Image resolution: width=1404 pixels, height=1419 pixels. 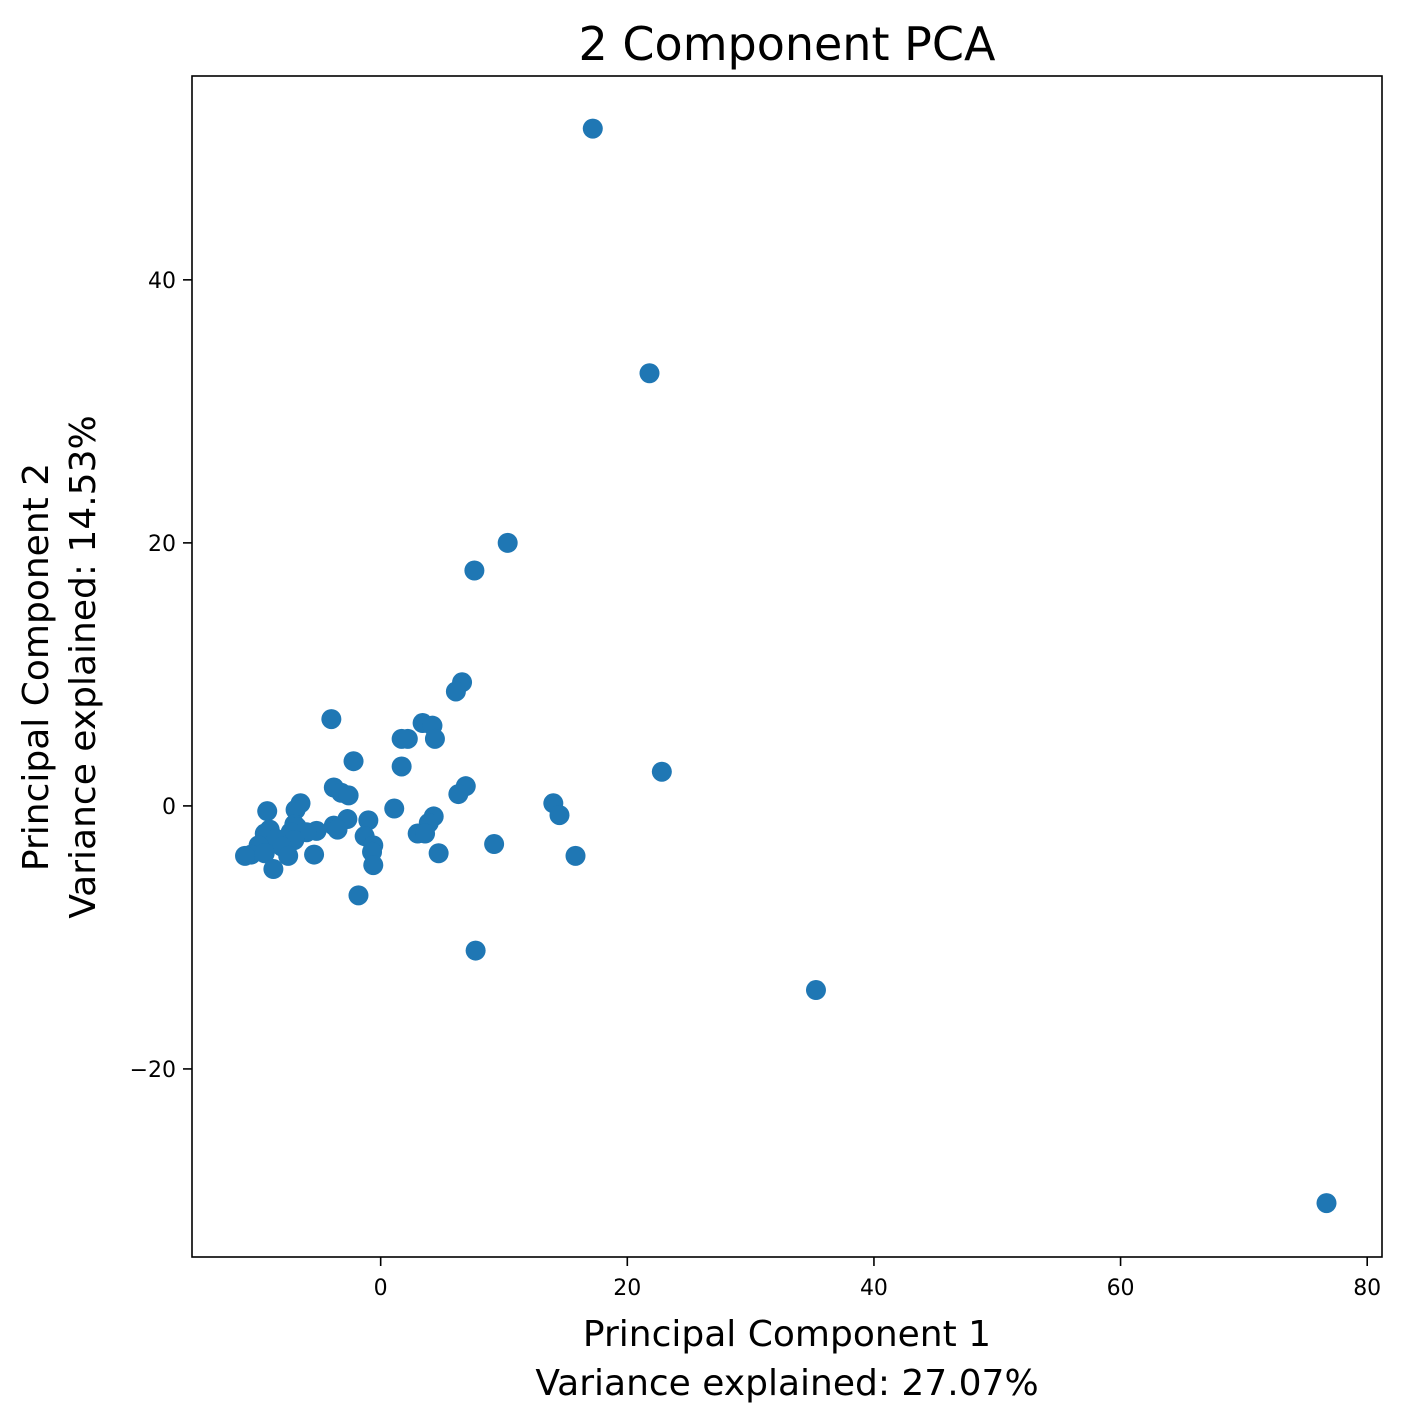 I want to click on y-tick-label: −20, so click(x=153, y=1070).